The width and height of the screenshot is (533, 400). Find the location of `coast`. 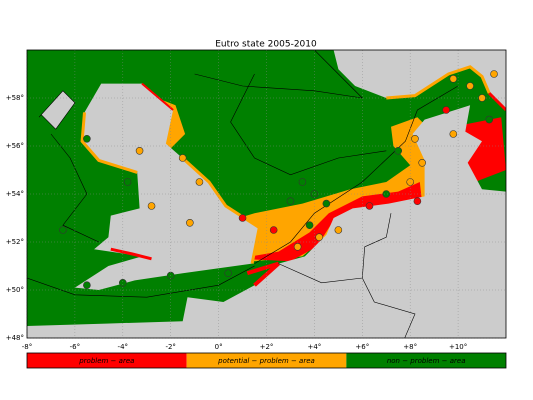

coast is located at coordinates (57, 110).